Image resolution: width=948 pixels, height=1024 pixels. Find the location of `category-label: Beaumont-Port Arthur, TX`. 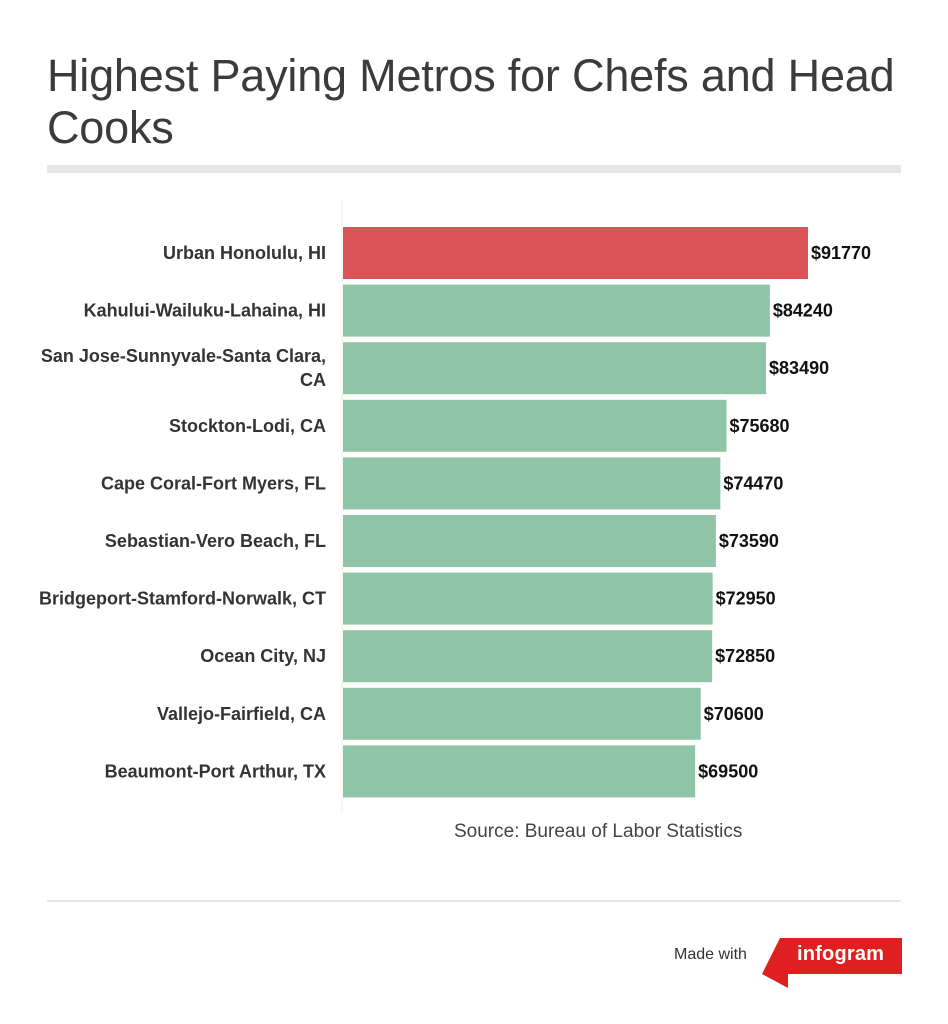

category-label: Beaumont-Port Arthur, TX is located at coordinates (215, 771).